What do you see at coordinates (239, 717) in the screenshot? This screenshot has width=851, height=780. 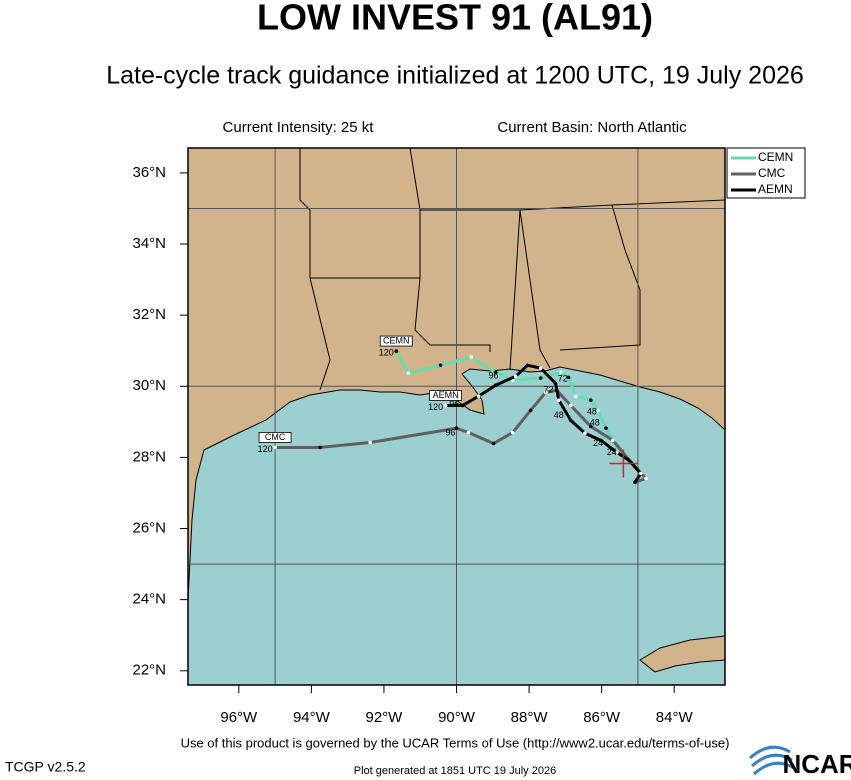 I see `x-tick-label: 96°W` at bounding box center [239, 717].